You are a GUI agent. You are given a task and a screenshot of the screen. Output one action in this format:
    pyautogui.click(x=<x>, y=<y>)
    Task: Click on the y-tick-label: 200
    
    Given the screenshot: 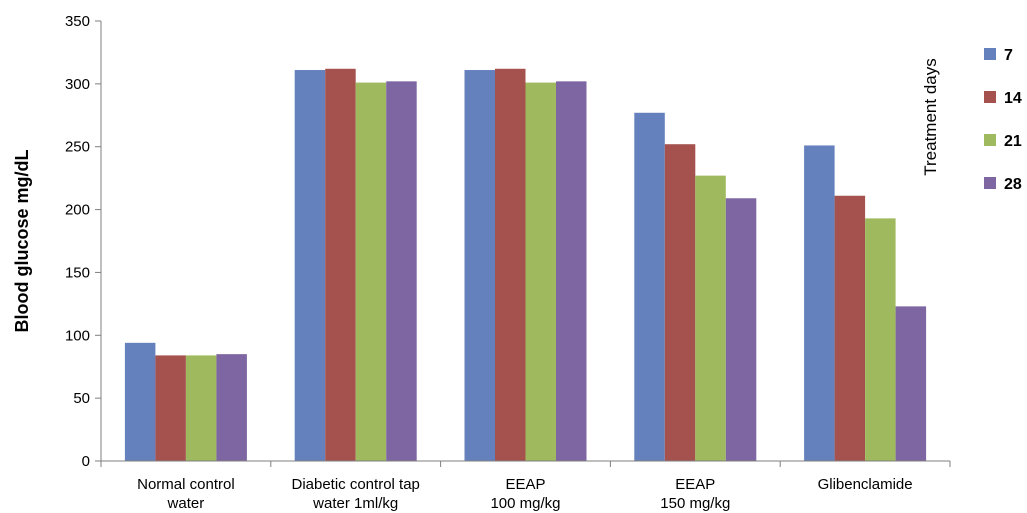 What is the action you would take?
    pyautogui.click(x=77, y=210)
    